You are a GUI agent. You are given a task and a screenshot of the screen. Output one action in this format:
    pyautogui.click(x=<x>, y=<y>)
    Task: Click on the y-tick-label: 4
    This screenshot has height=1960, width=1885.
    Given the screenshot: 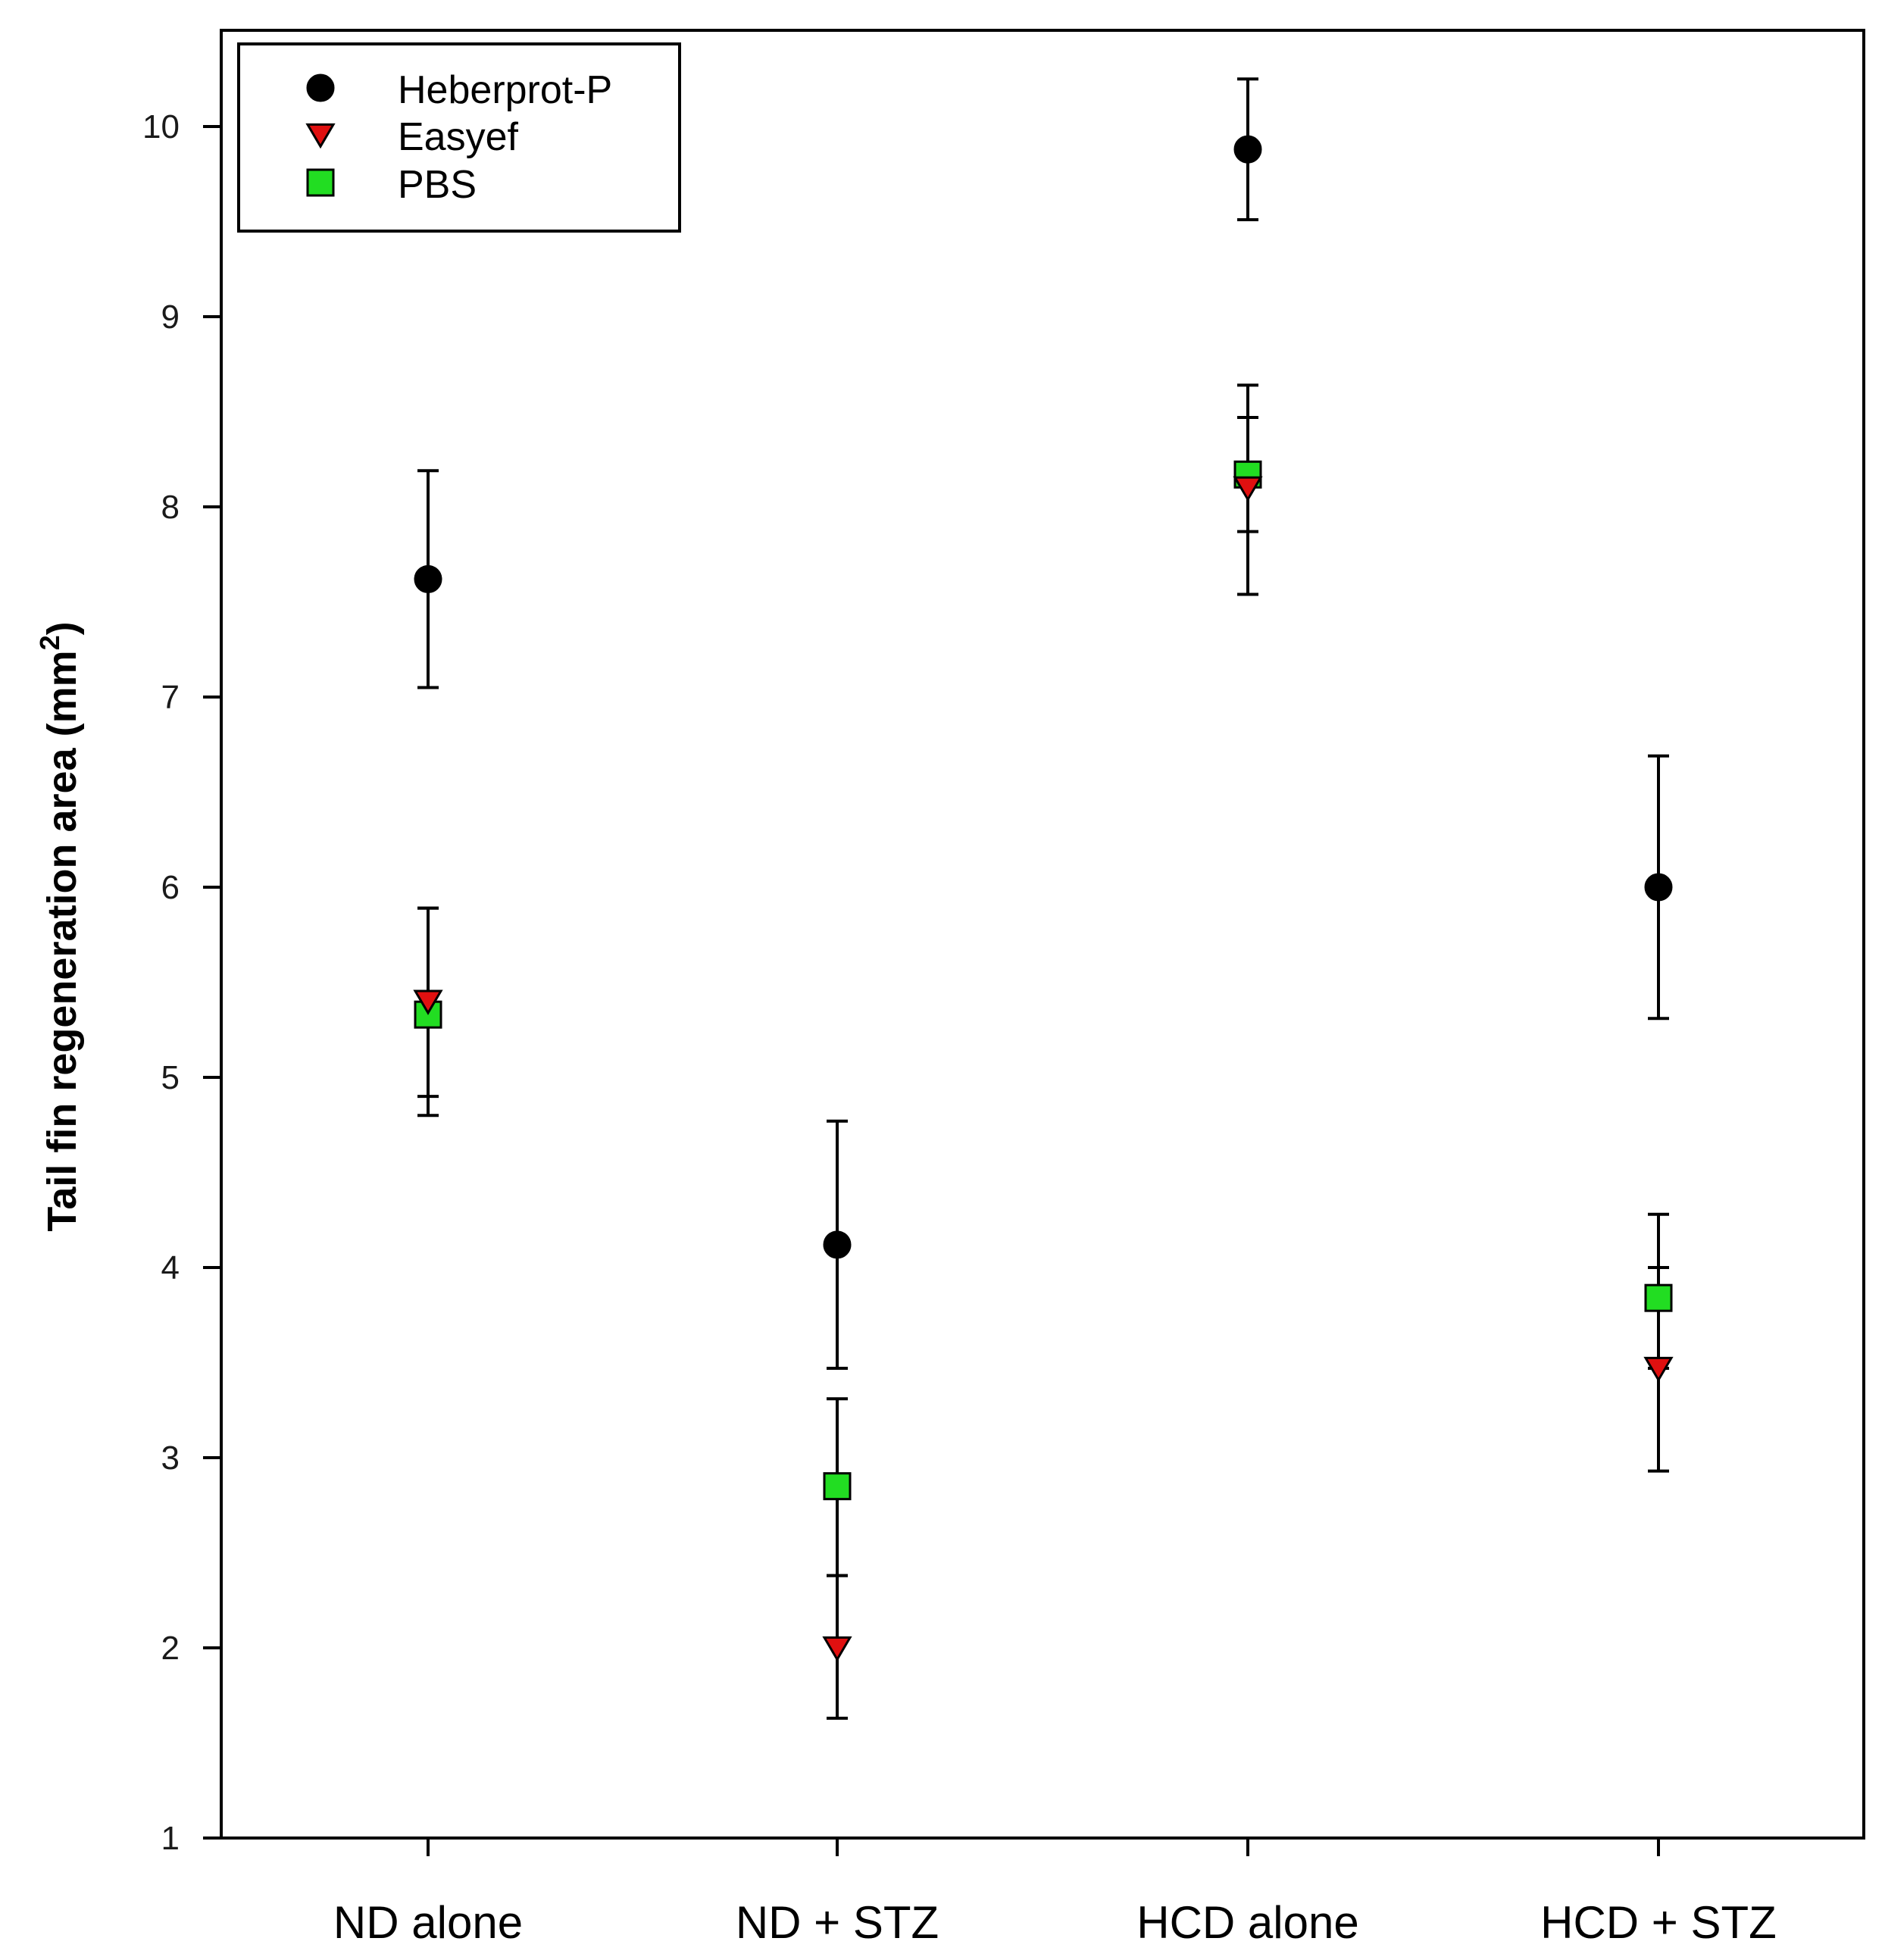 What is the action you would take?
    pyautogui.click(x=170, y=1267)
    